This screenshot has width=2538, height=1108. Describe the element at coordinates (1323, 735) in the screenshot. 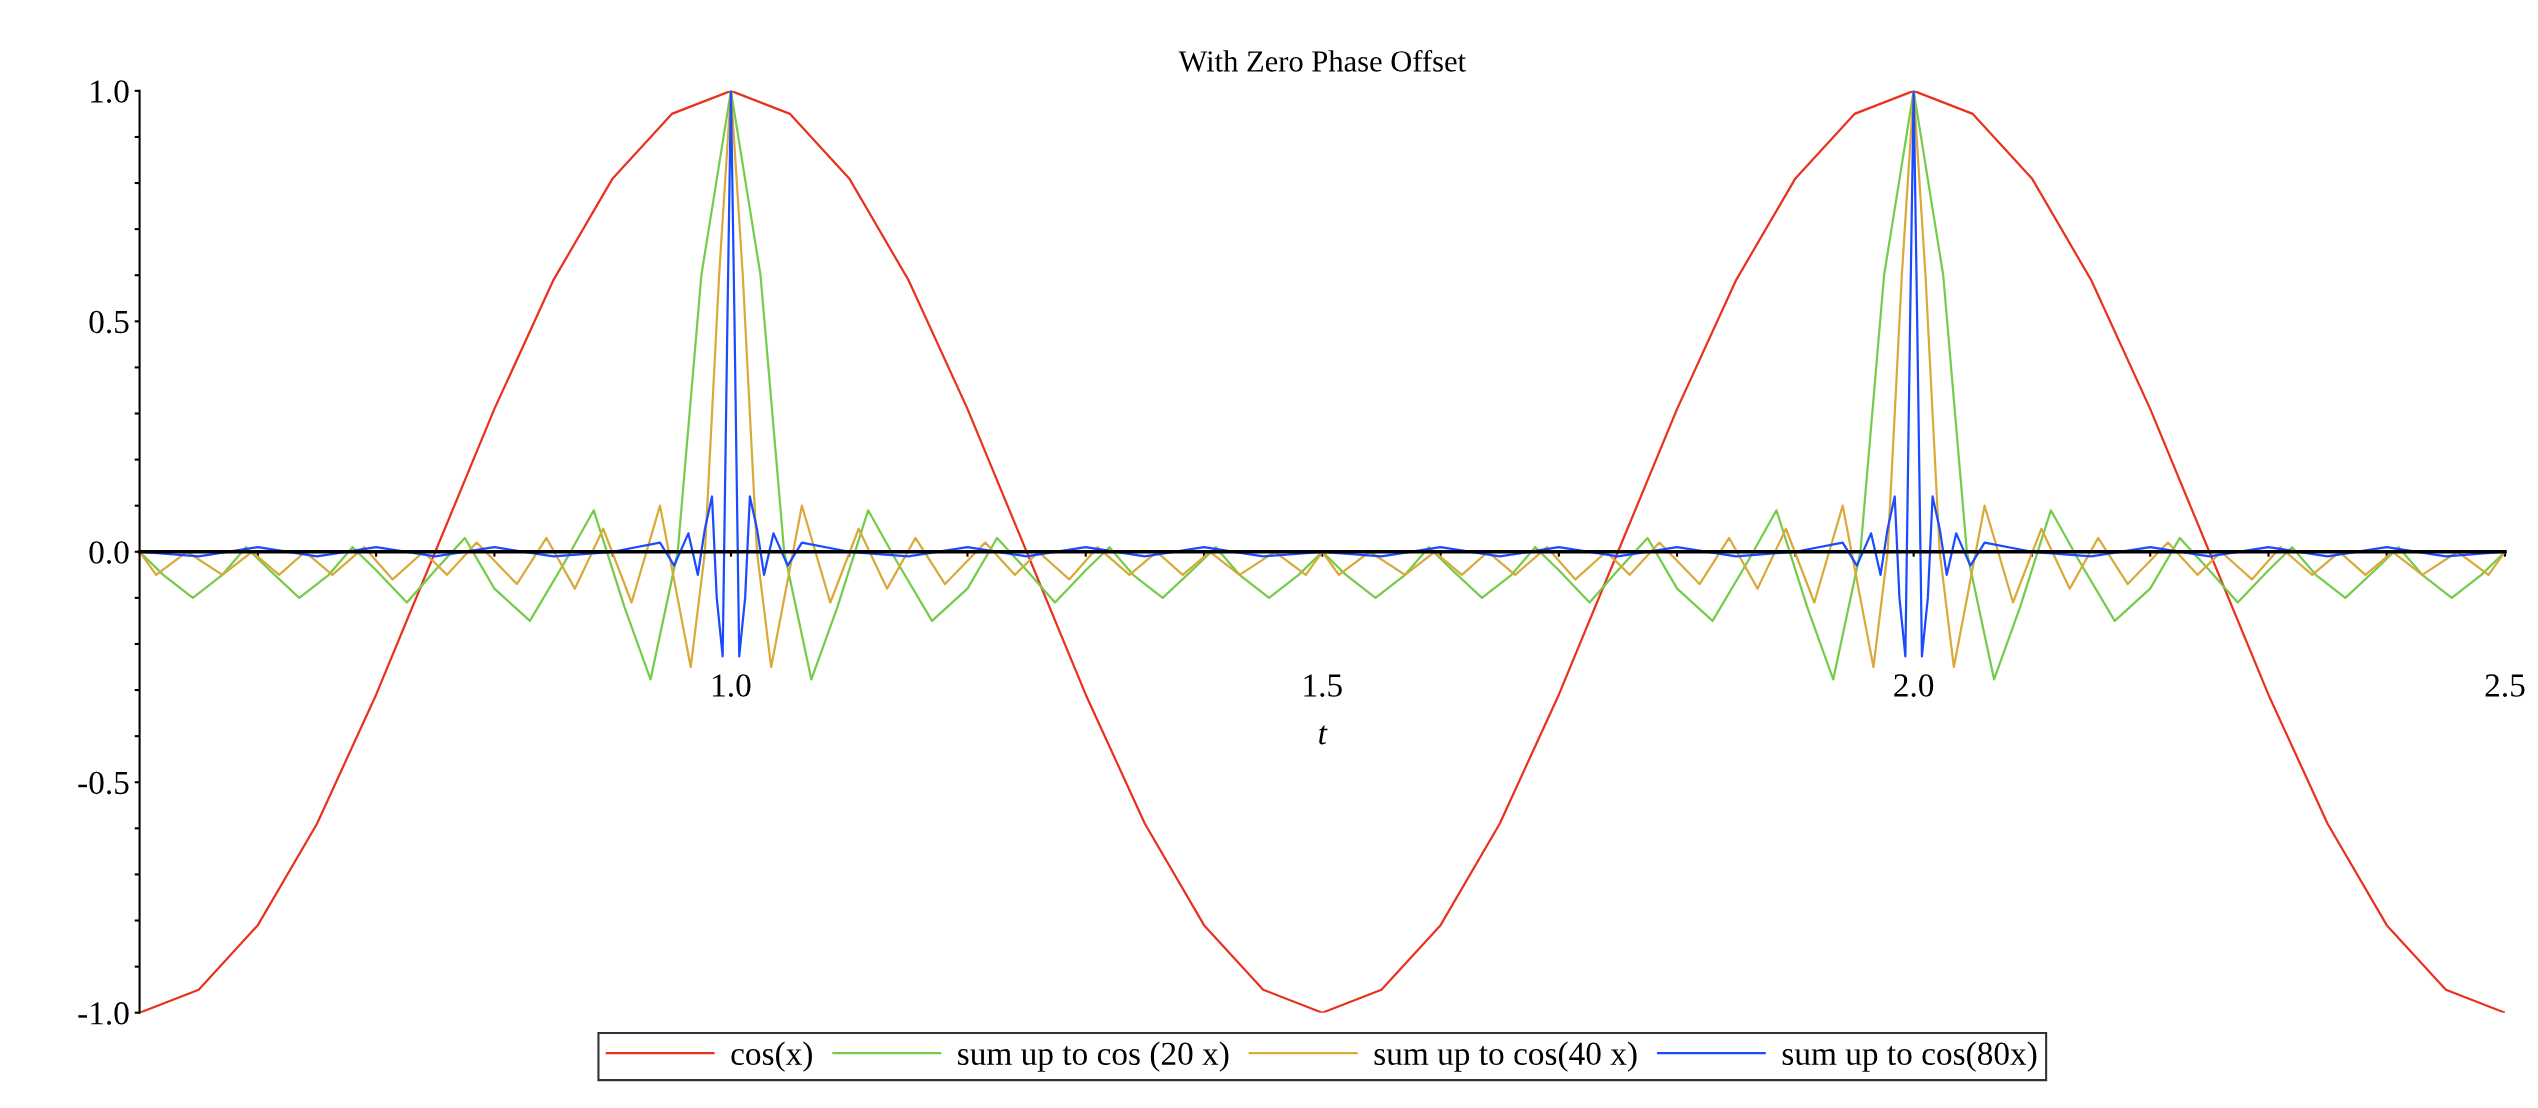

I see `x-axis-title: t` at that location.